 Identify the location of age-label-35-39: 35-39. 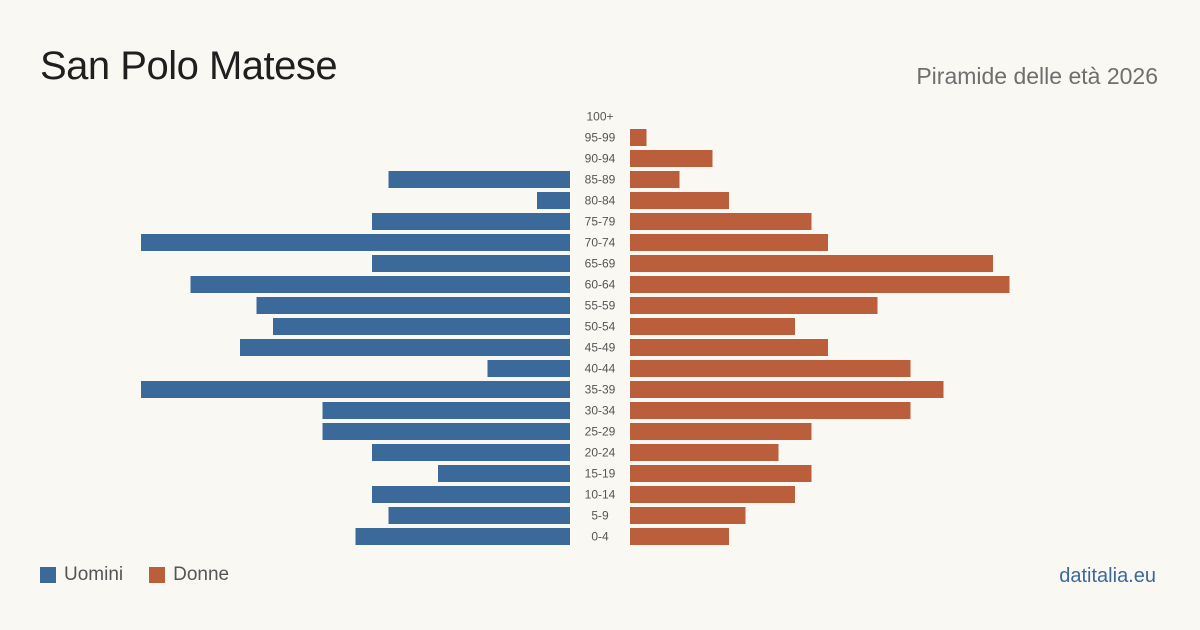
(600, 390).